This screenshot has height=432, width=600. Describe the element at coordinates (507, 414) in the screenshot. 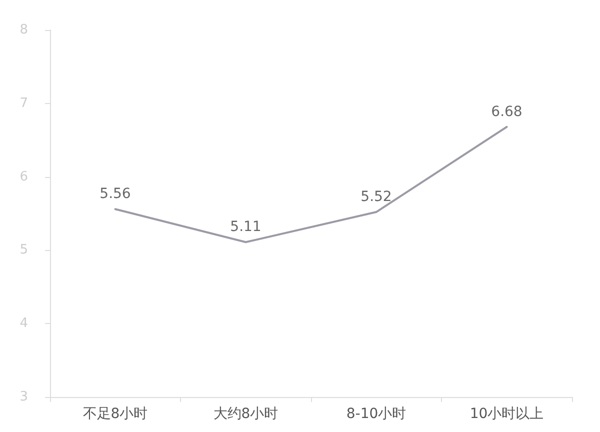

I see `x-tick-label: 10小时以上` at that location.